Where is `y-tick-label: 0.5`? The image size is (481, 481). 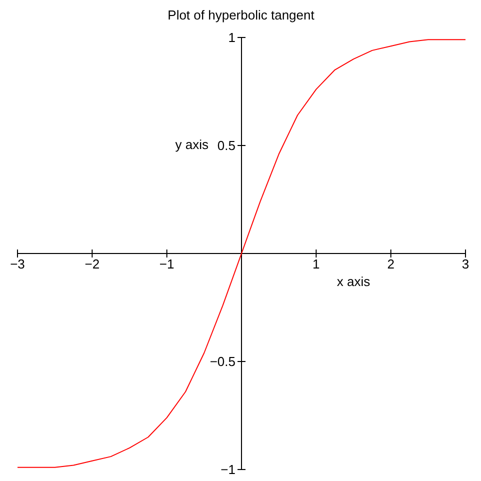 y-tick-label: 0.5 is located at coordinates (226, 145).